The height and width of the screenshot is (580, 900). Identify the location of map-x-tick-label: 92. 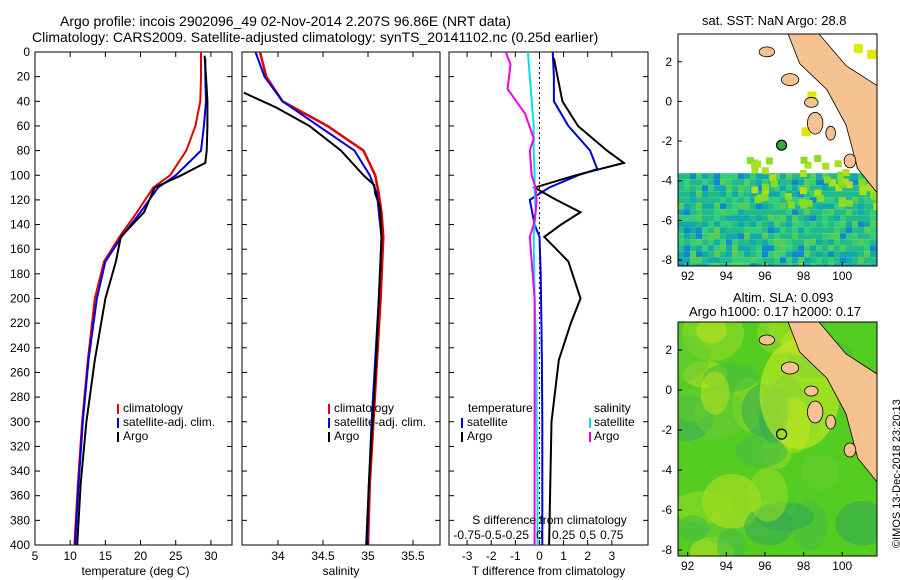
(688, 276).